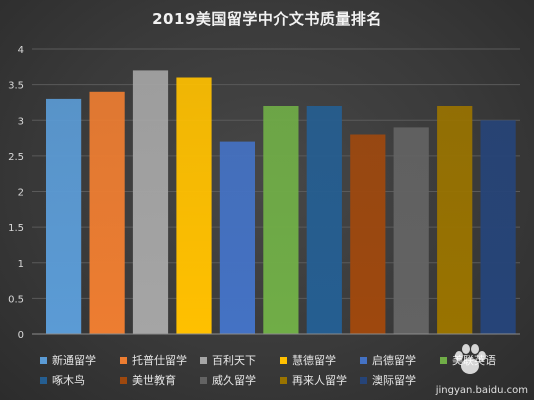 Image resolution: width=534 pixels, height=400 pixels. Describe the element at coordinates (21, 193) in the screenshot. I see `y-tick-label: 2` at that location.